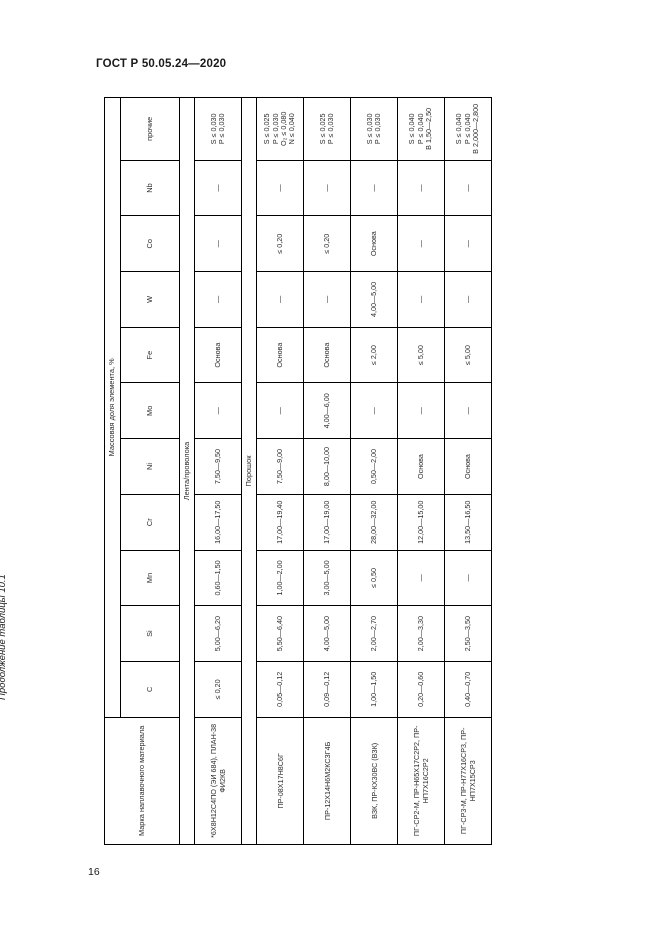 This screenshot has width=661, height=935. Describe the element at coordinates (218, 522) in the screenshot. I see `cell-cr: 16,00—17,50` at that location.